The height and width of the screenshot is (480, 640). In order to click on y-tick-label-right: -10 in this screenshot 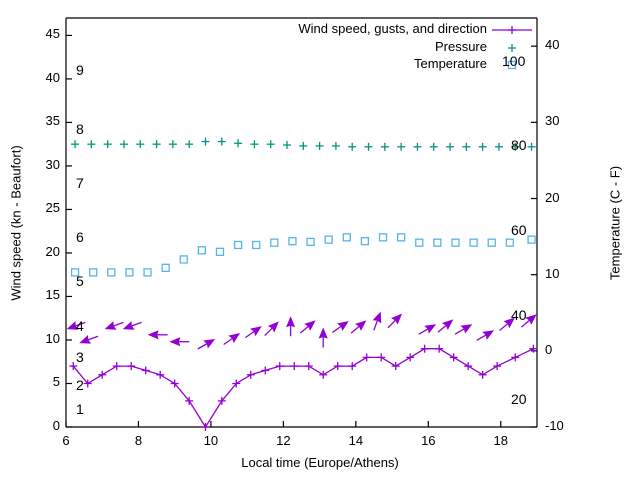, I will do `click(554, 425)`.